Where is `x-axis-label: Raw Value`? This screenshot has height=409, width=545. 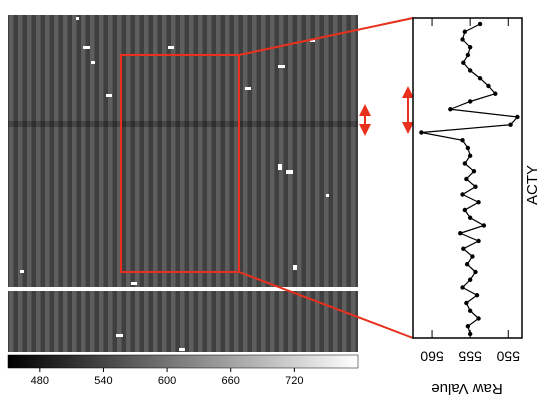
x-axis-label: Raw Value is located at coordinates (466, 388).